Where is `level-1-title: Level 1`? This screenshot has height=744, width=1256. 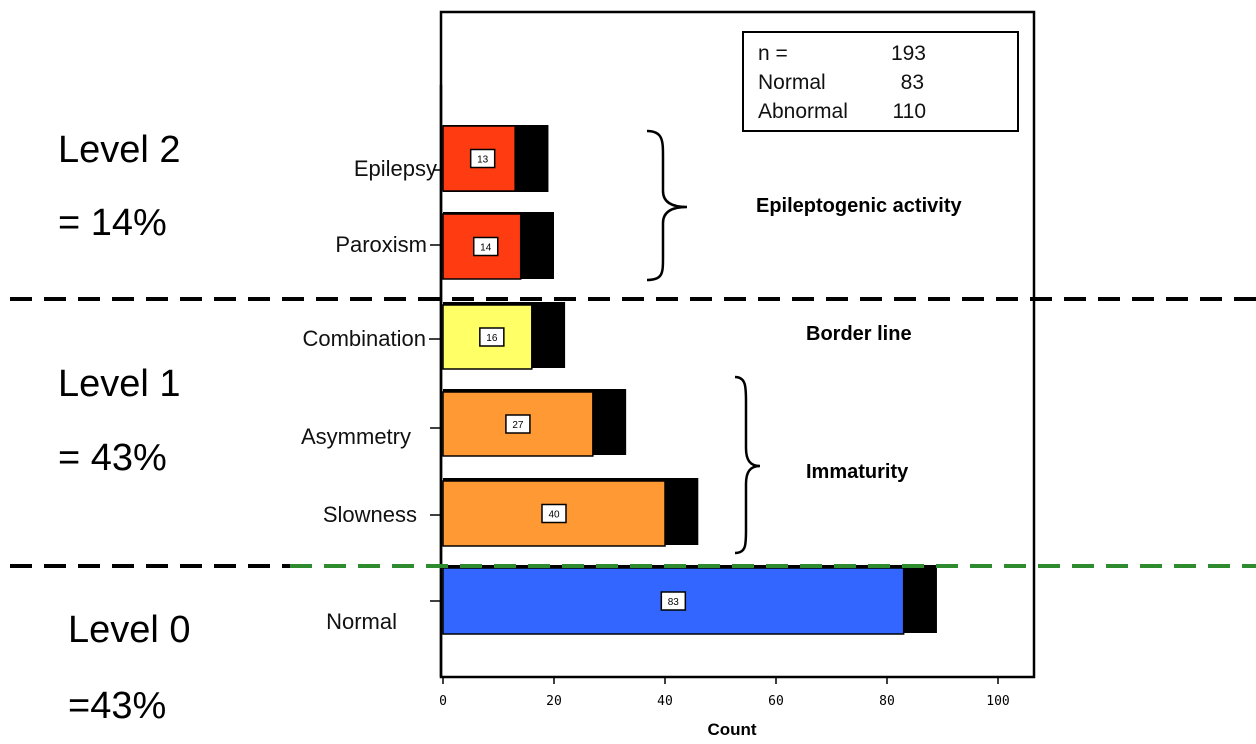 level-1-title: Level 1 is located at coordinates (119, 384).